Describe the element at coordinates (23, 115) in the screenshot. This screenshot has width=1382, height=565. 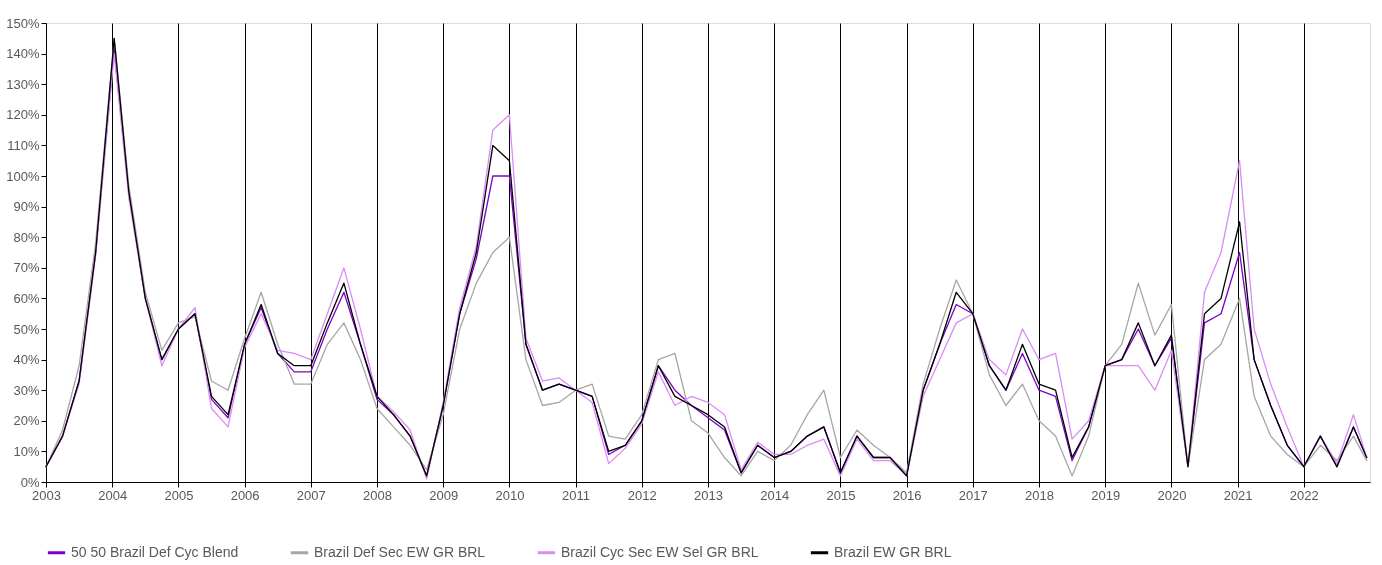
I see `y-tick-label: 120%` at that location.